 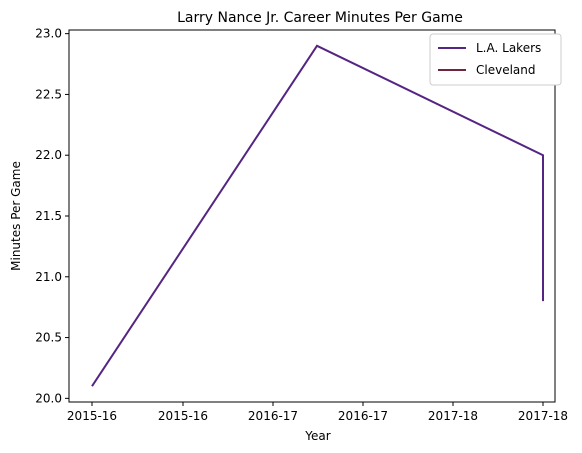 I want to click on y-tick-label: 20.5, so click(x=48, y=338).